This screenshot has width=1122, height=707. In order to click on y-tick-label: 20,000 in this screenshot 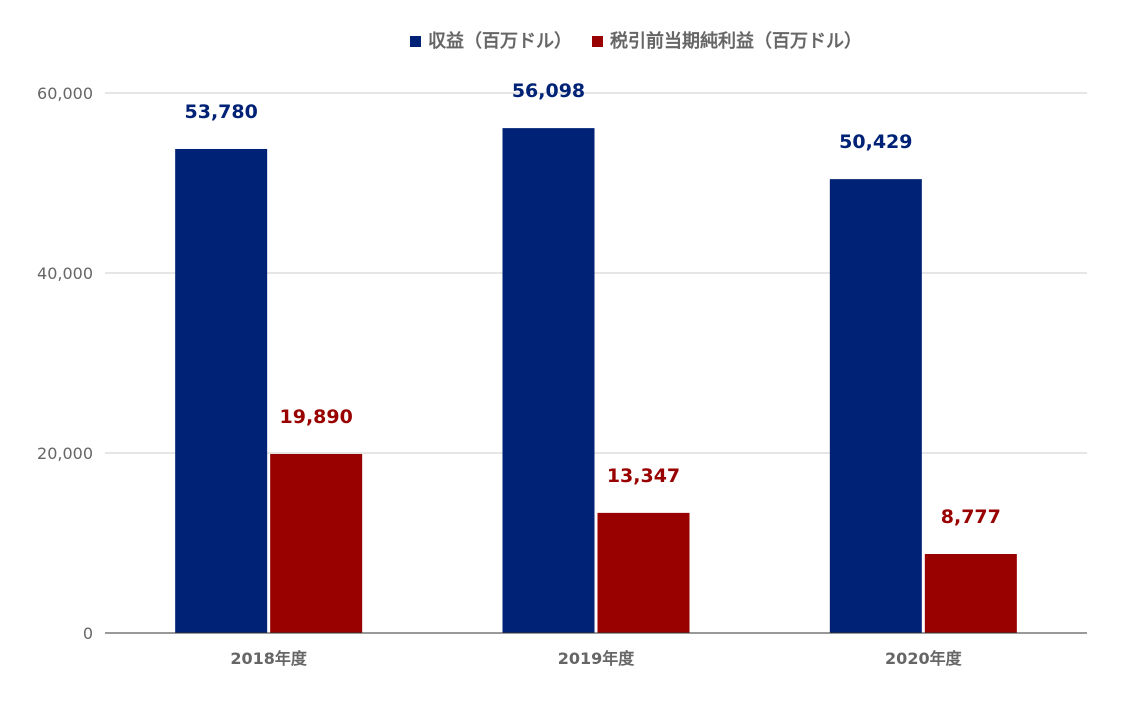, I will do `click(65, 453)`.